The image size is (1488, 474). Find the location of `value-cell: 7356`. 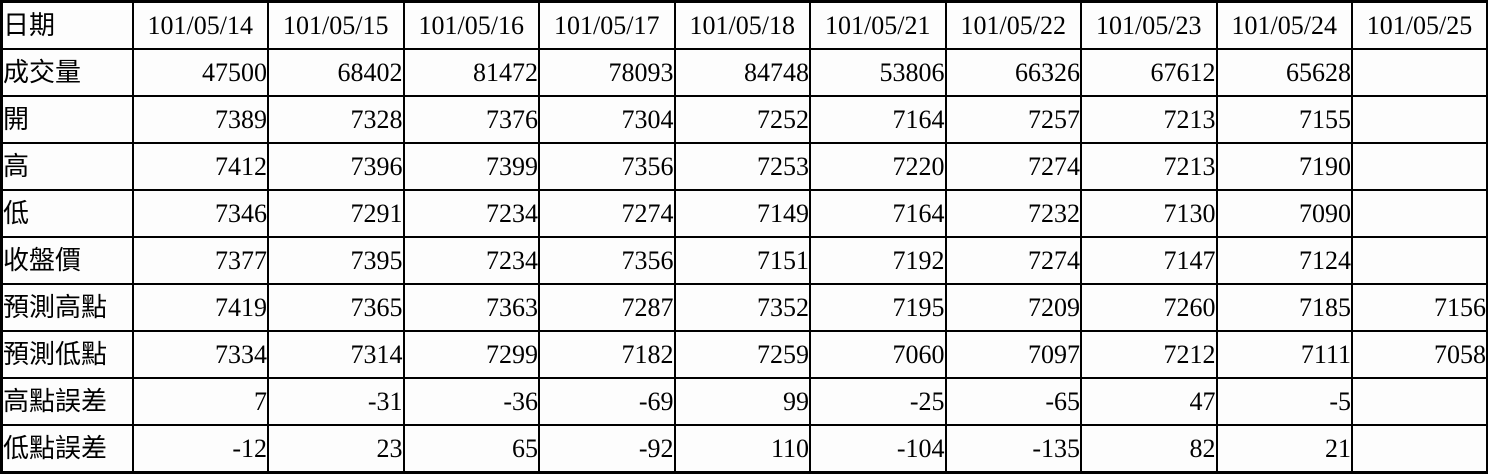

value-cell: 7356 is located at coordinates (607, 166).